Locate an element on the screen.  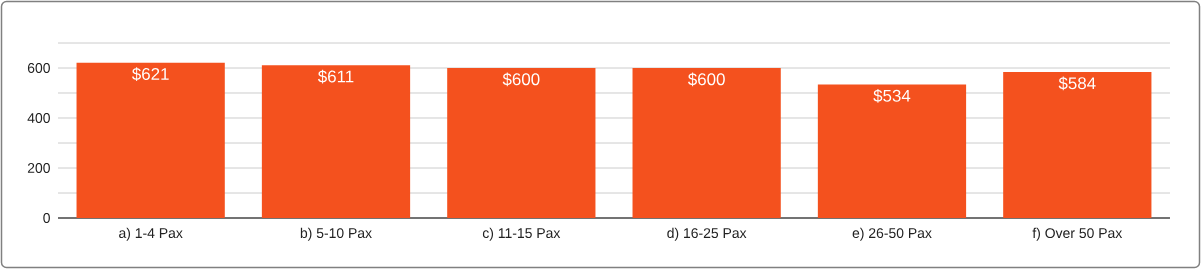
y-tick-label: 0 is located at coordinates (46, 218).